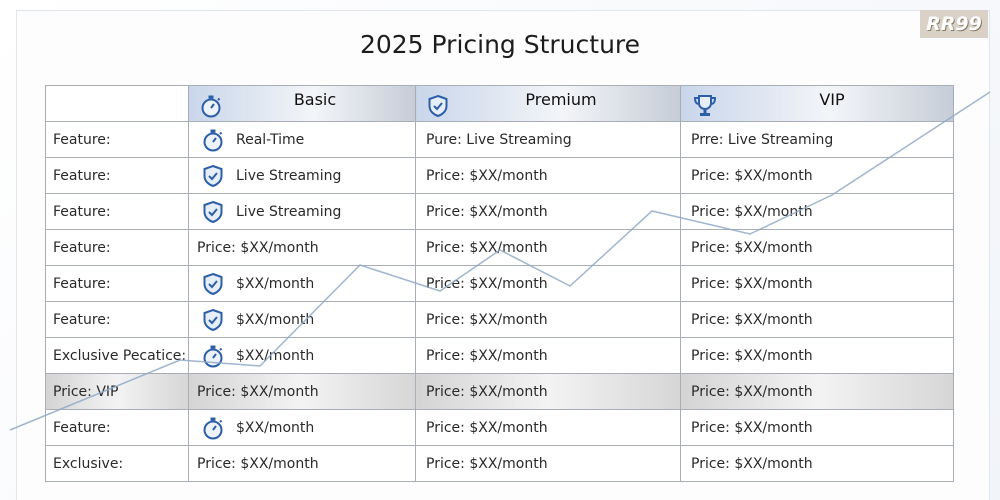  I want to click on column-header: Basic, so click(302, 103).